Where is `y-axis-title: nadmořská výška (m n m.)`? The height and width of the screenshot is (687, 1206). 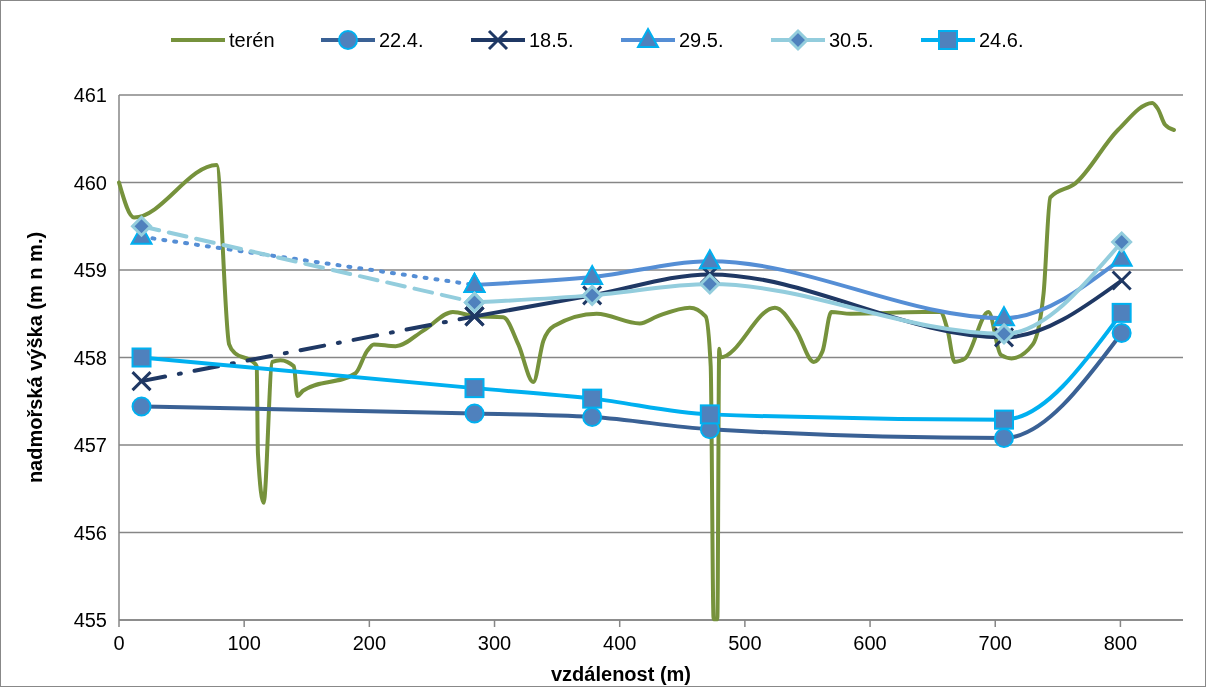 y-axis-title: nadmořská výška (m n m.) is located at coordinates (35, 357).